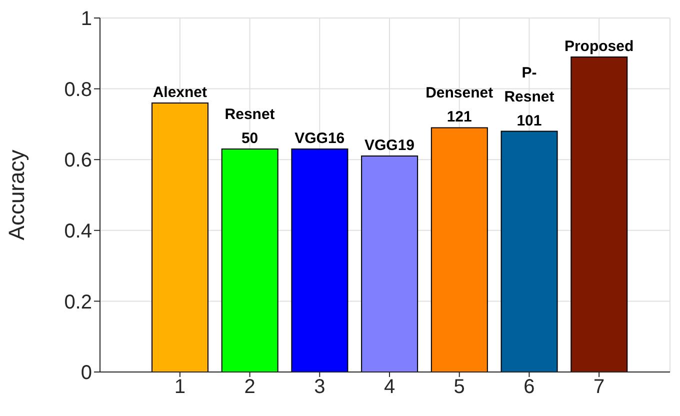 The width and height of the screenshot is (680, 416). Describe the element at coordinates (250, 387) in the screenshot. I see `x-tick-label: 2` at that location.